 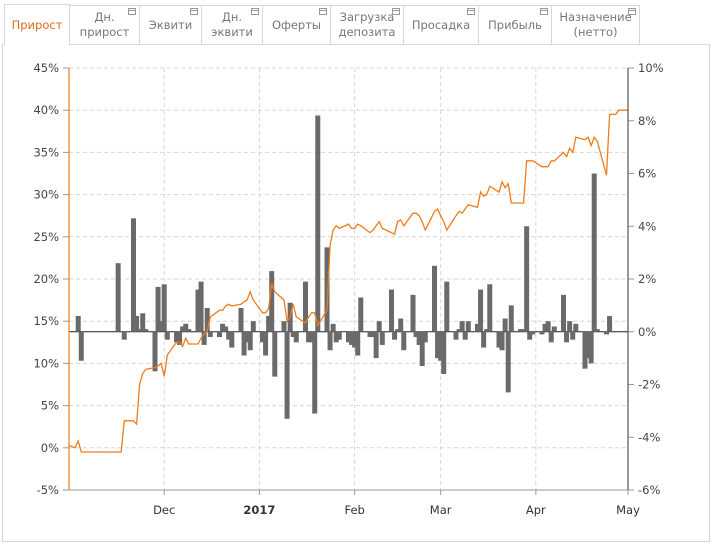 I want to click on left-tick-label: 30%, so click(x=46, y=195).